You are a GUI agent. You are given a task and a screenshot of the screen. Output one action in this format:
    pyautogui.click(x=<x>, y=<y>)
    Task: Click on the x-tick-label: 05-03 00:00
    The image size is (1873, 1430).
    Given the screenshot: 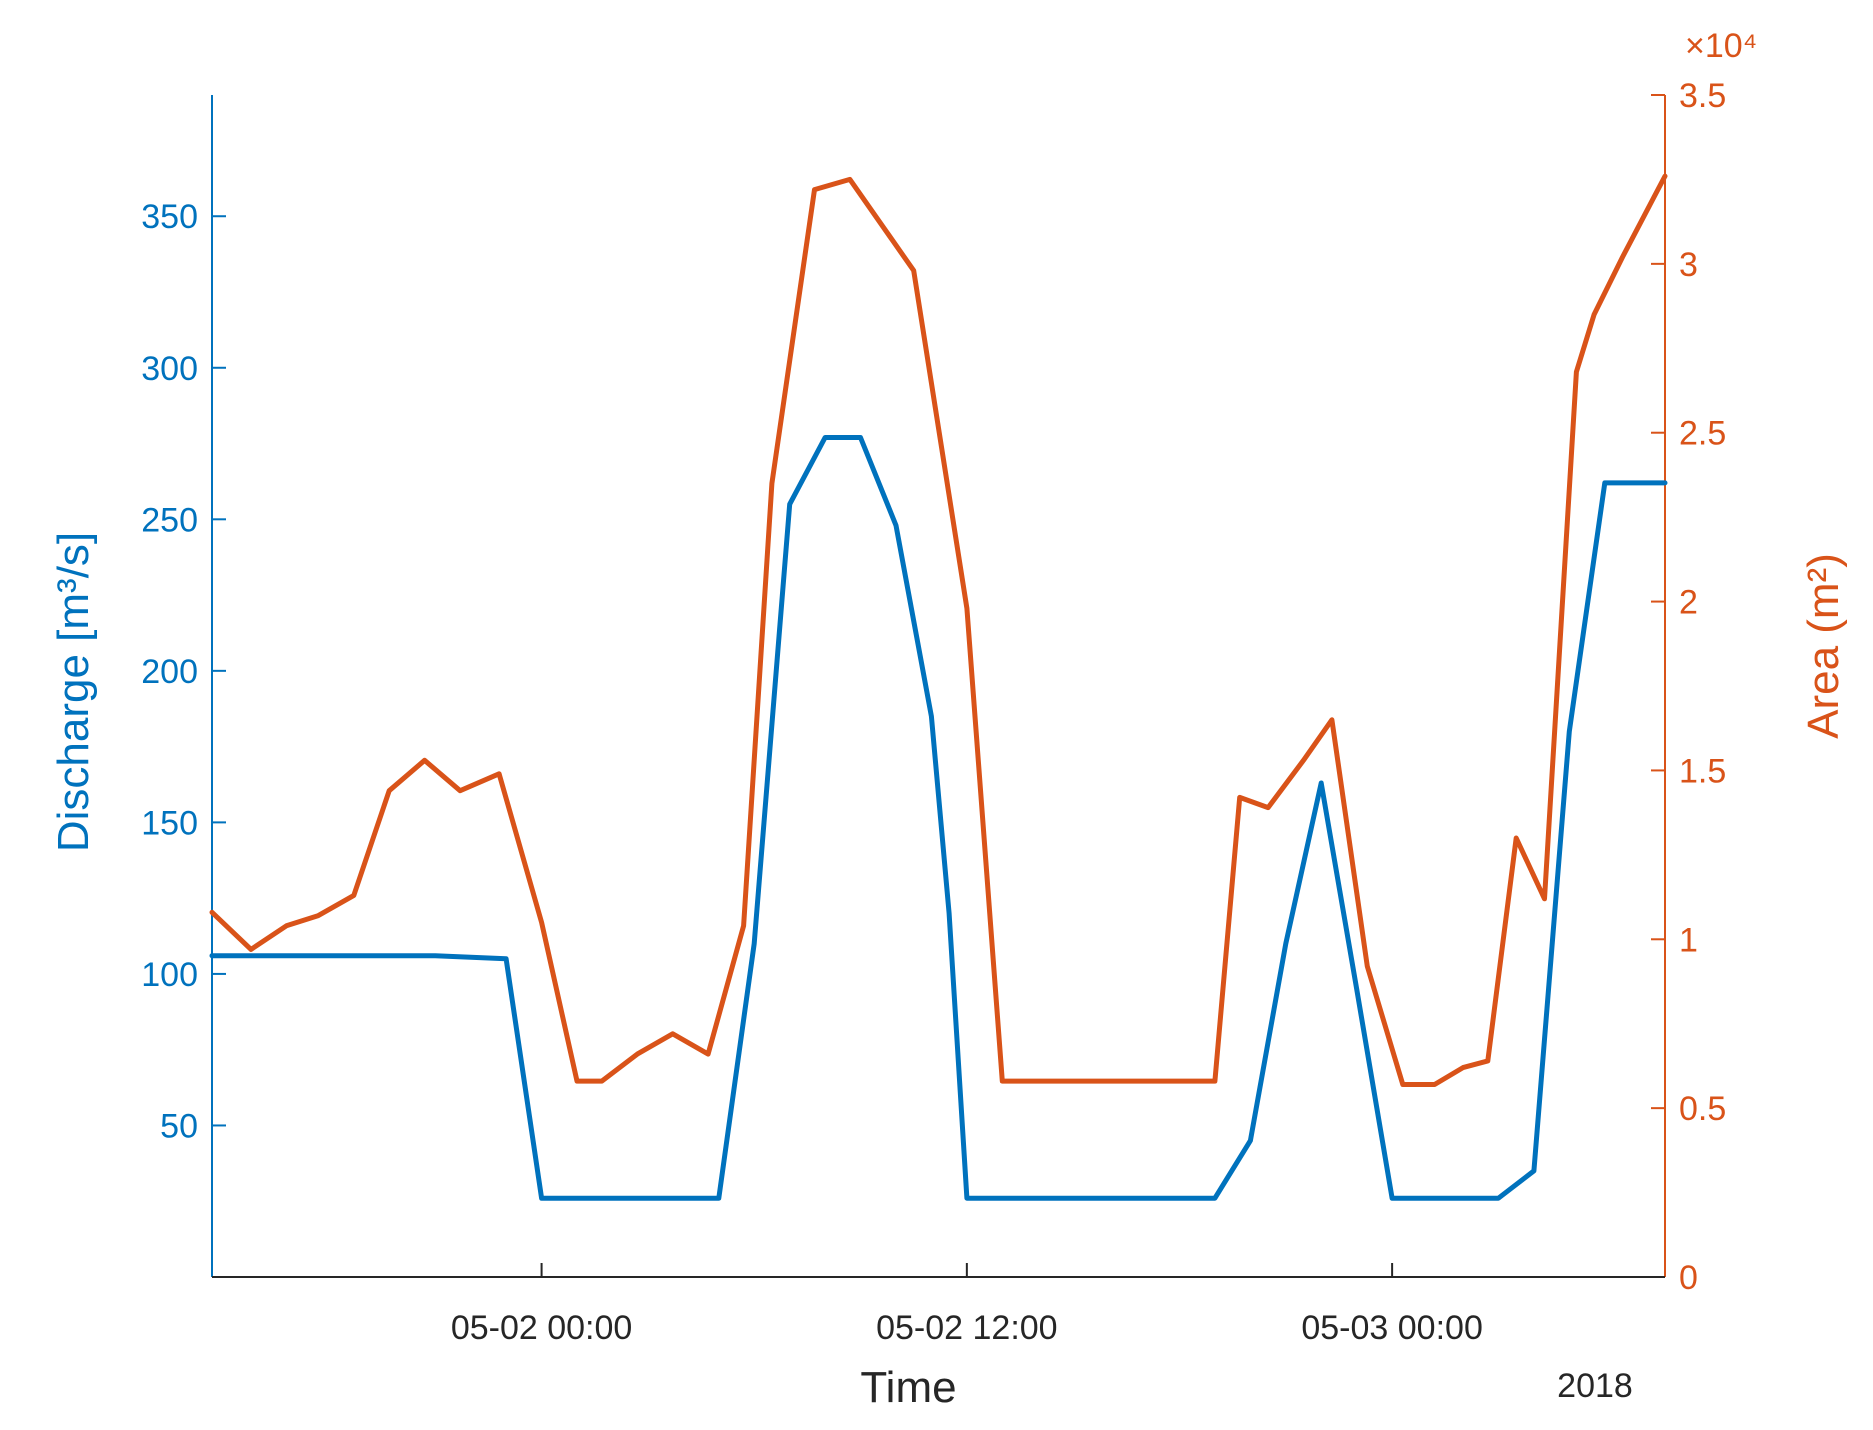 What is the action you would take?
    pyautogui.click(x=1392, y=1328)
    